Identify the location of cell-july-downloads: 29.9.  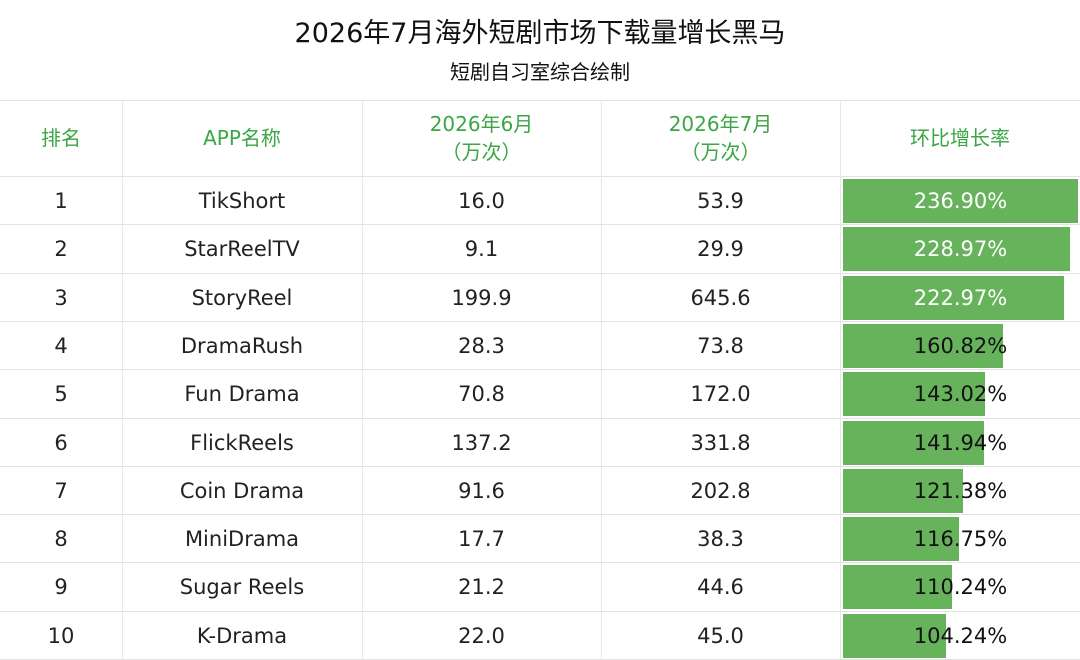
(720, 249).